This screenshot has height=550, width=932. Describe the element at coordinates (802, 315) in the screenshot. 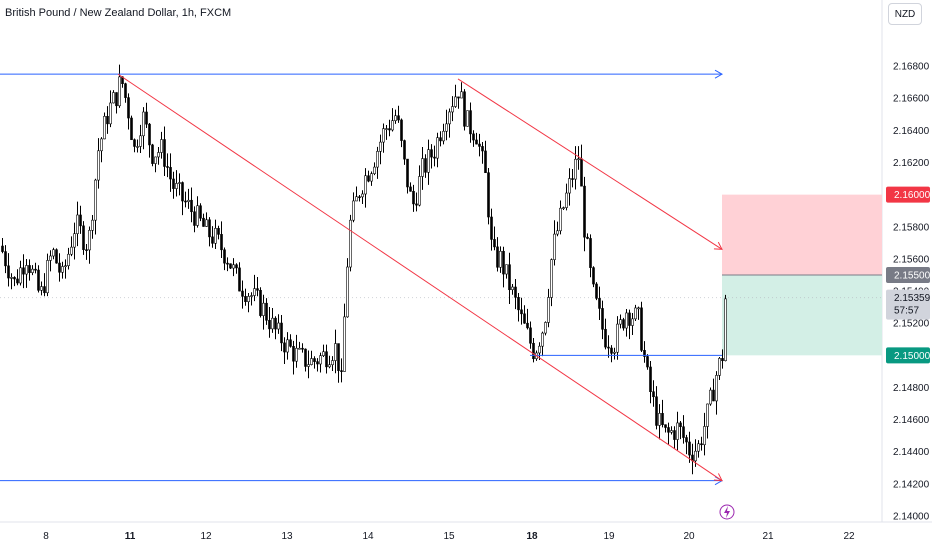

I see `take-profit-zone` at that location.